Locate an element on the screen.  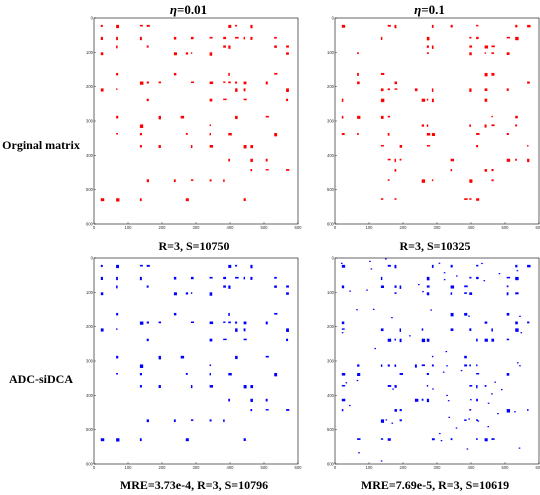
heatmap-cells is located at coordinates (436, 112).